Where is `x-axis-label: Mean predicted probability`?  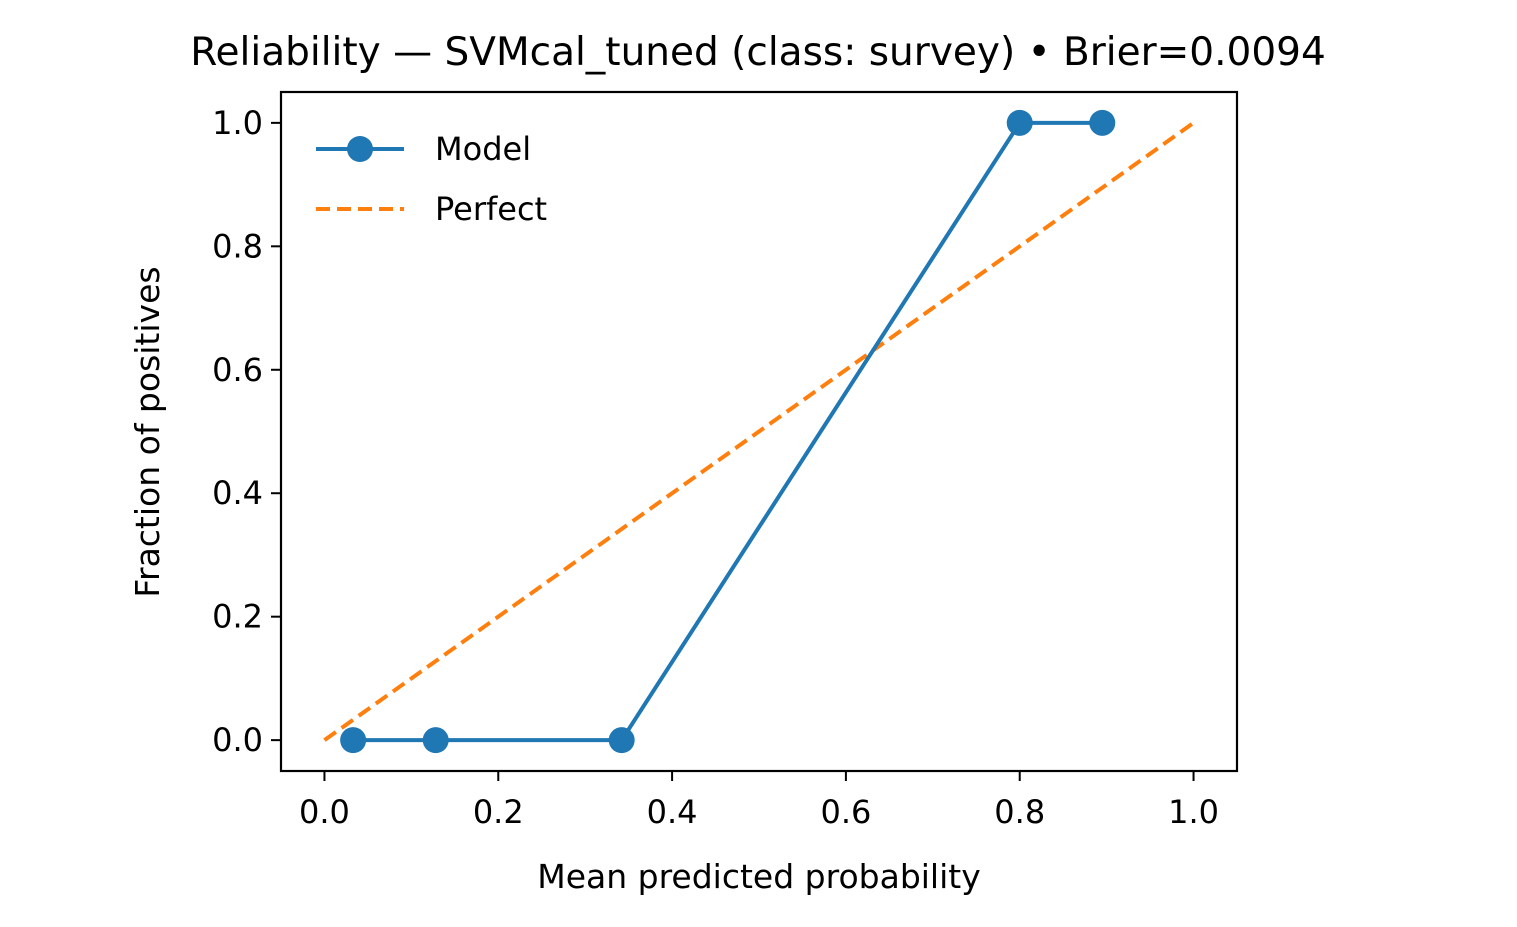
x-axis-label: Mean predicted probability is located at coordinates (759, 876).